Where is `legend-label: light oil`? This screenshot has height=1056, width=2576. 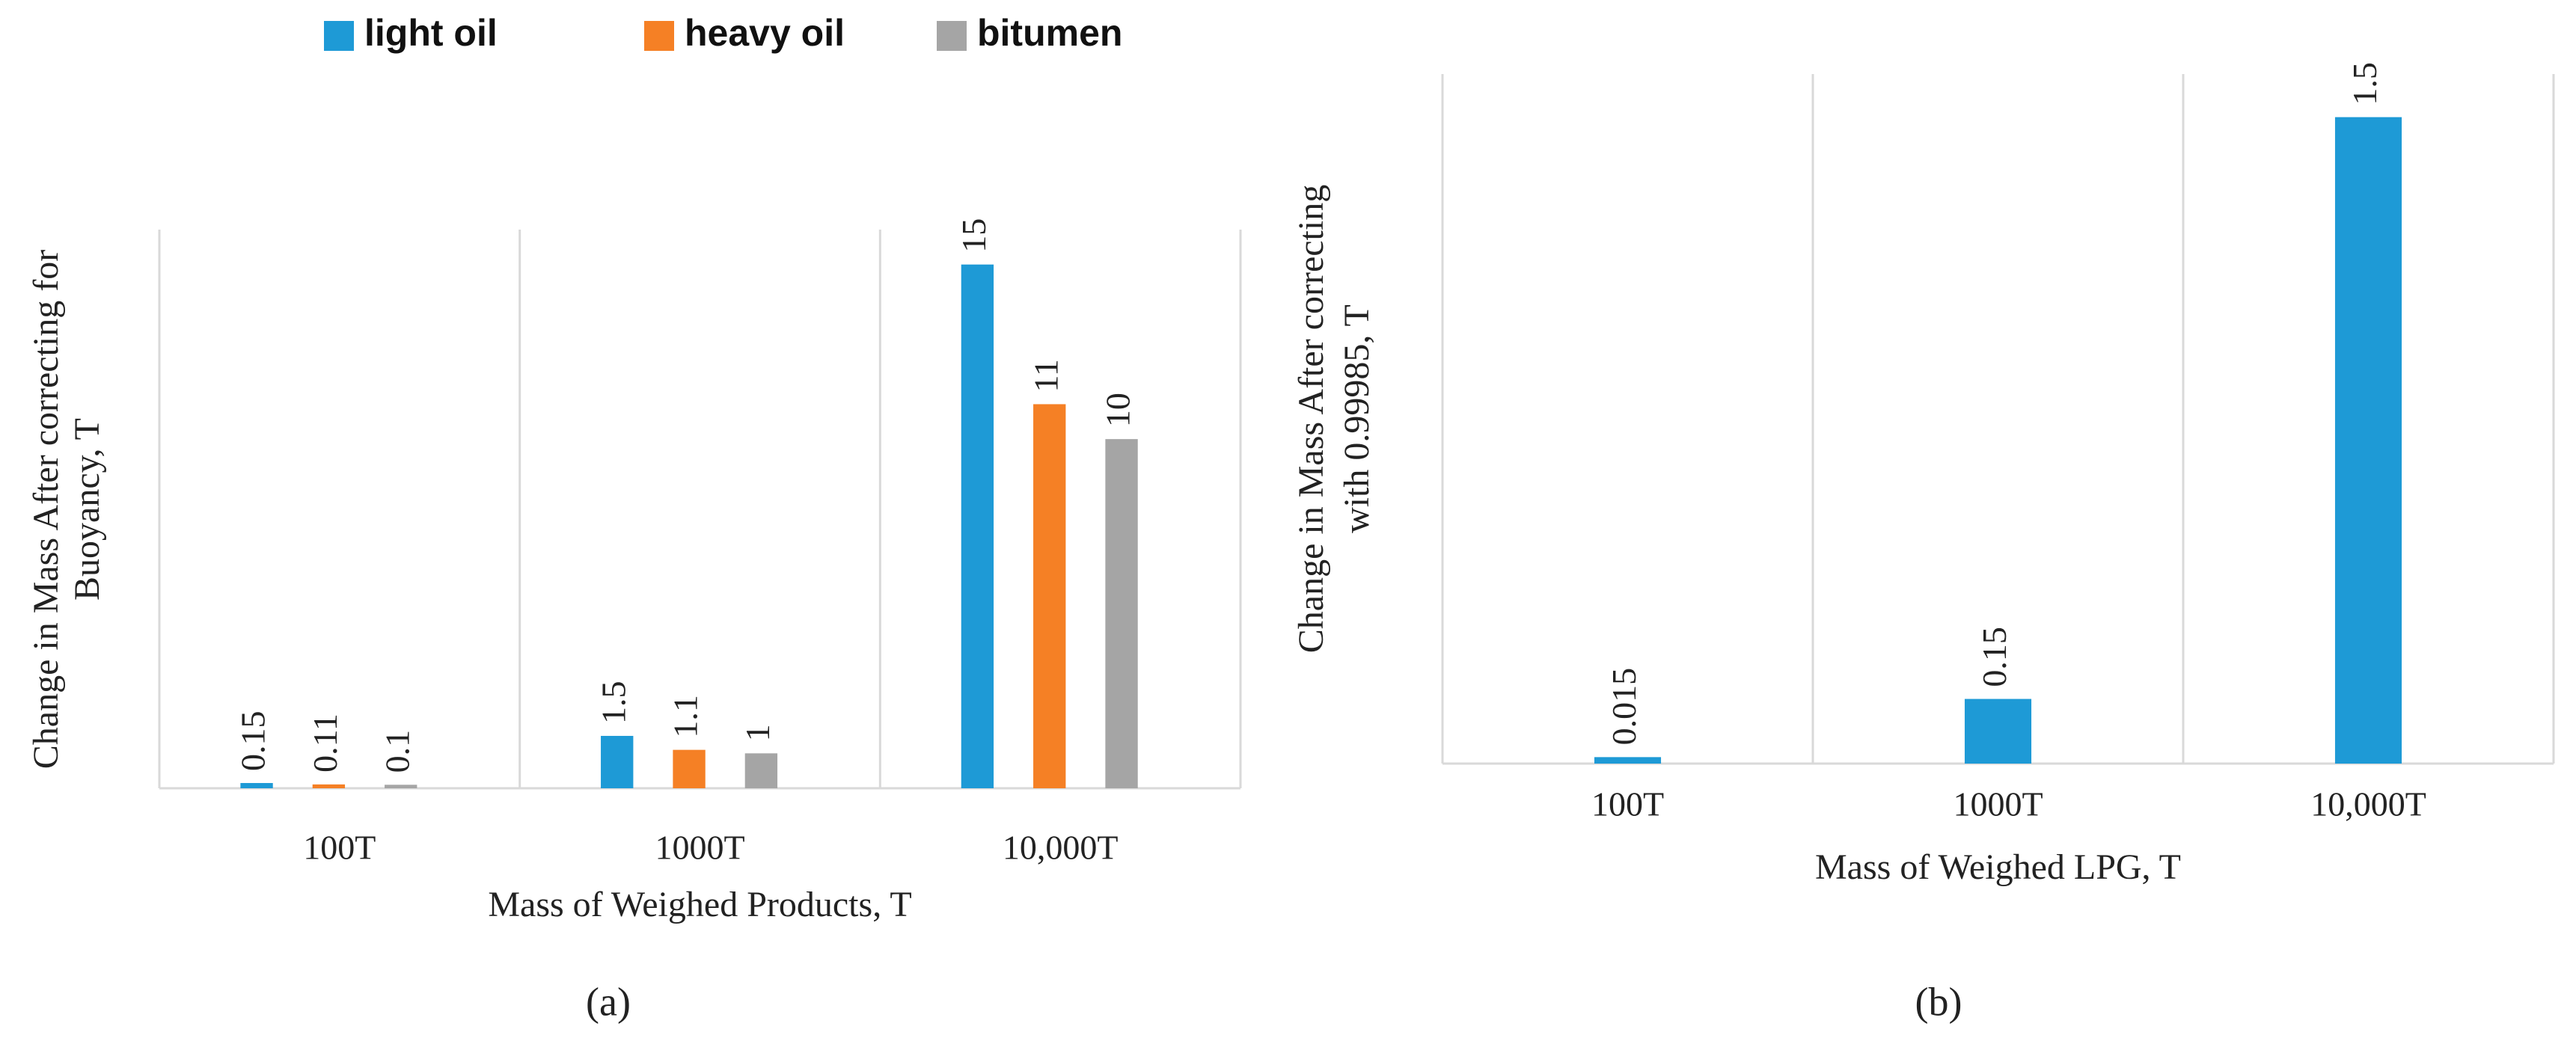
legend-label: light oil is located at coordinates (431, 33).